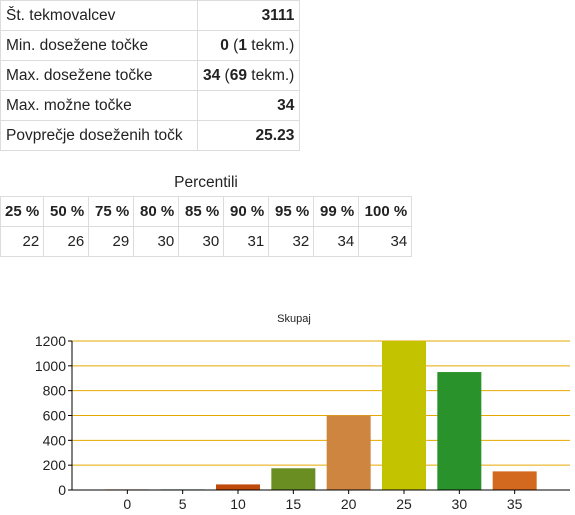 Image resolution: width=575 pixels, height=515 pixels. What do you see at coordinates (183, 504) in the screenshot?
I see `x-tick-label: 5` at bounding box center [183, 504].